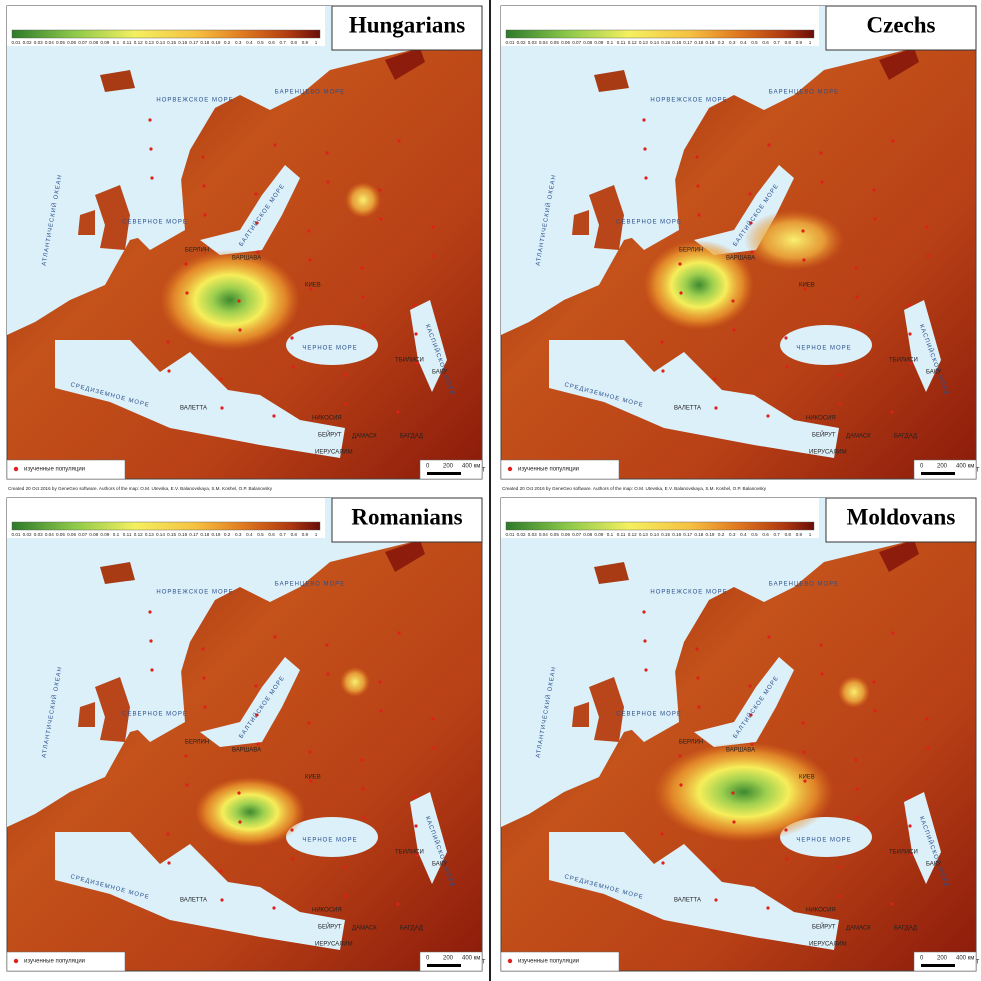 The width and height of the screenshot is (981, 981). Describe the element at coordinates (238, 42) in the screenshot. I see `colorbar-label: 0.3` at that location.